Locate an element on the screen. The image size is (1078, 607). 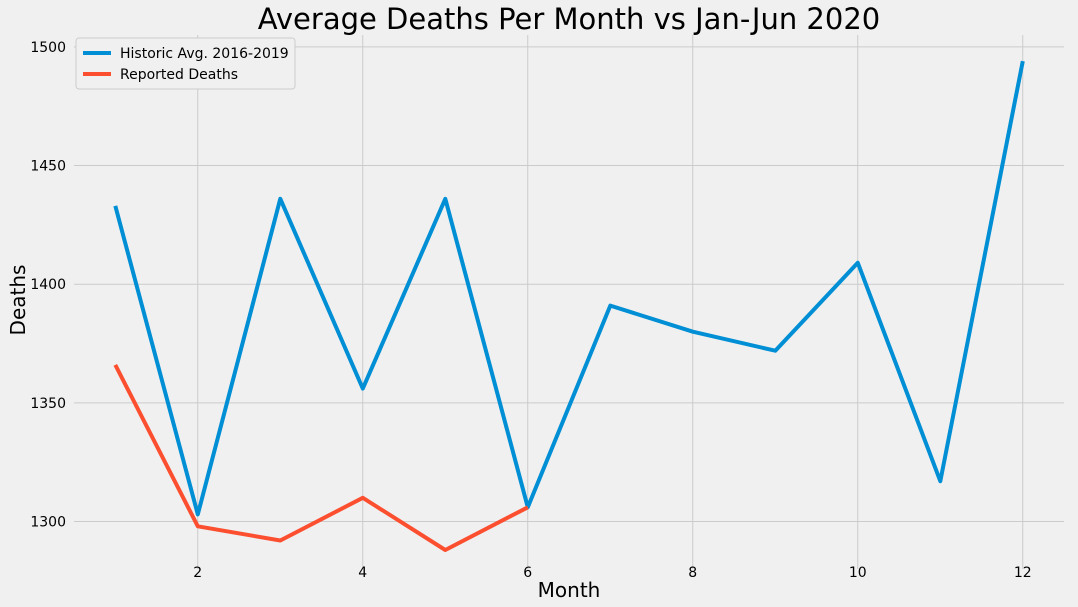
x-tick-label: 6 is located at coordinates (527, 573).